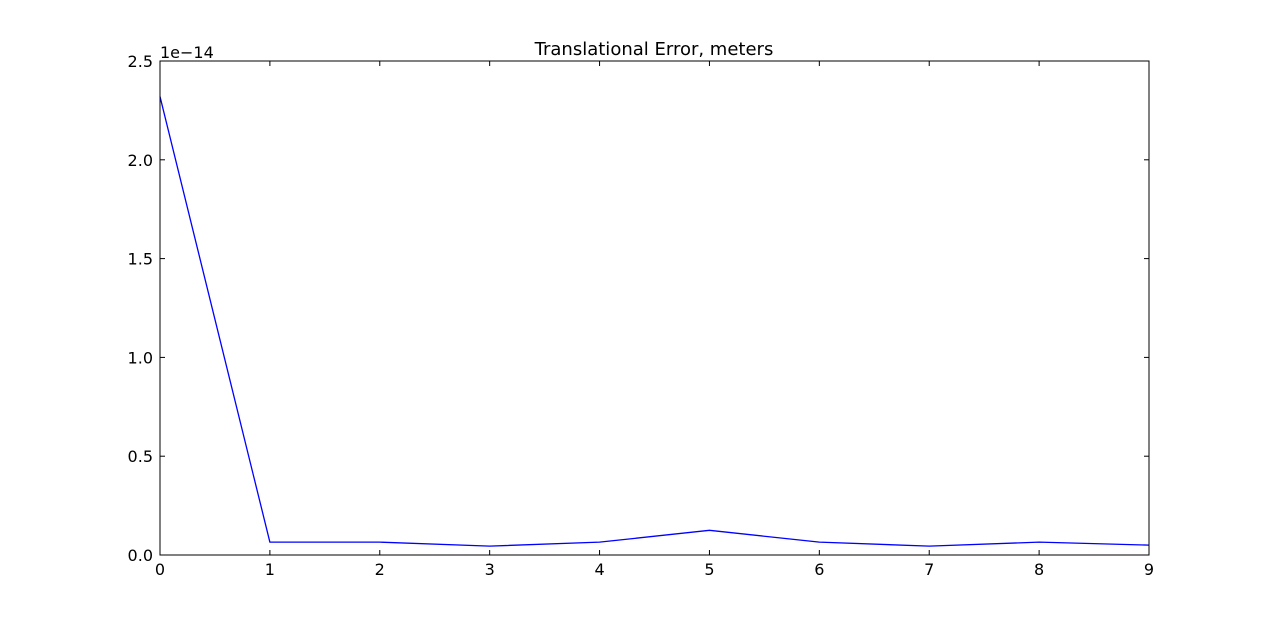 The image size is (1276, 617). Describe the element at coordinates (1149, 569) in the screenshot. I see `x-tick-label: 9` at that location.